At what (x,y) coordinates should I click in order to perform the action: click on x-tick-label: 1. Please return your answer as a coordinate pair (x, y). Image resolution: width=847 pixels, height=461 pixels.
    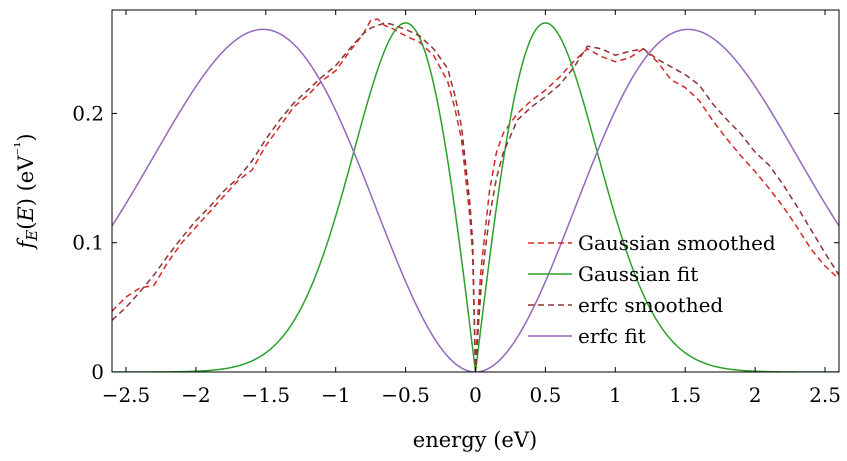
    Looking at the image, I should click on (615, 395).